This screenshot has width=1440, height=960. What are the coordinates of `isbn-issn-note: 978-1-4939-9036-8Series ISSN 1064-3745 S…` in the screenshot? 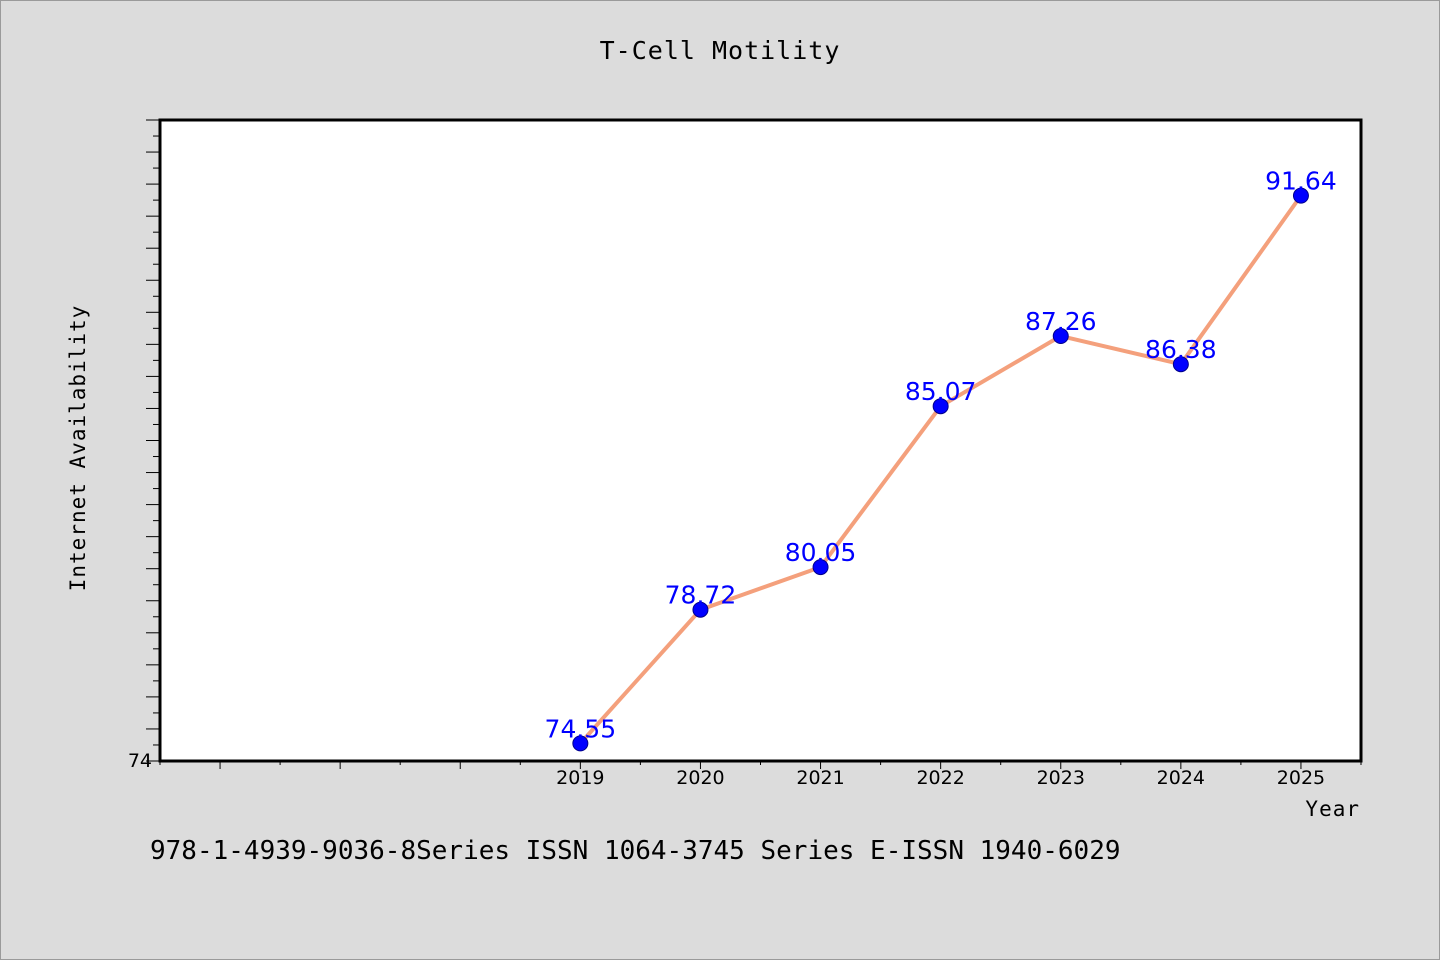 It's located at (635, 851).